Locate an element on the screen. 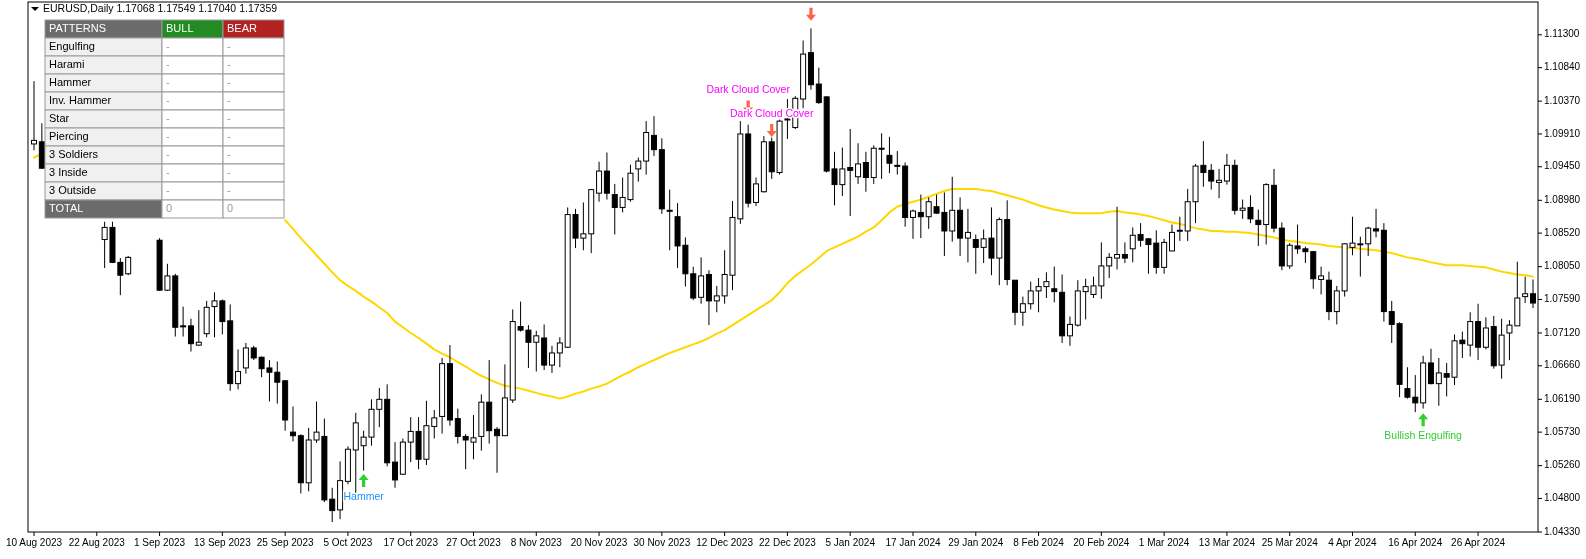 The width and height of the screenshot is (1586, 559). category-label: BULL is located at coordinates (180, 27).